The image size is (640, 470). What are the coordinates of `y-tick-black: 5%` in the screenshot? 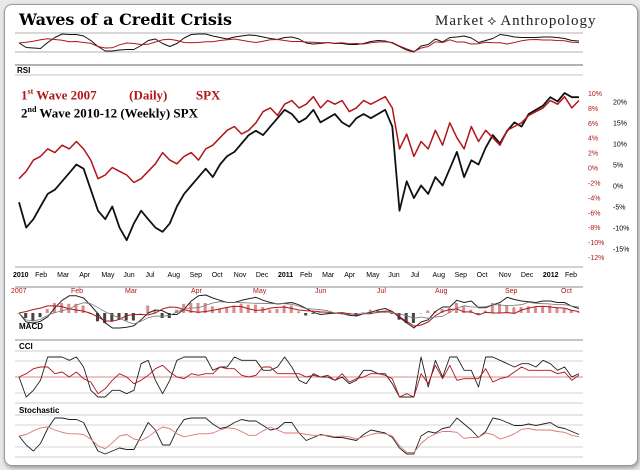 It's located at (618, 165).